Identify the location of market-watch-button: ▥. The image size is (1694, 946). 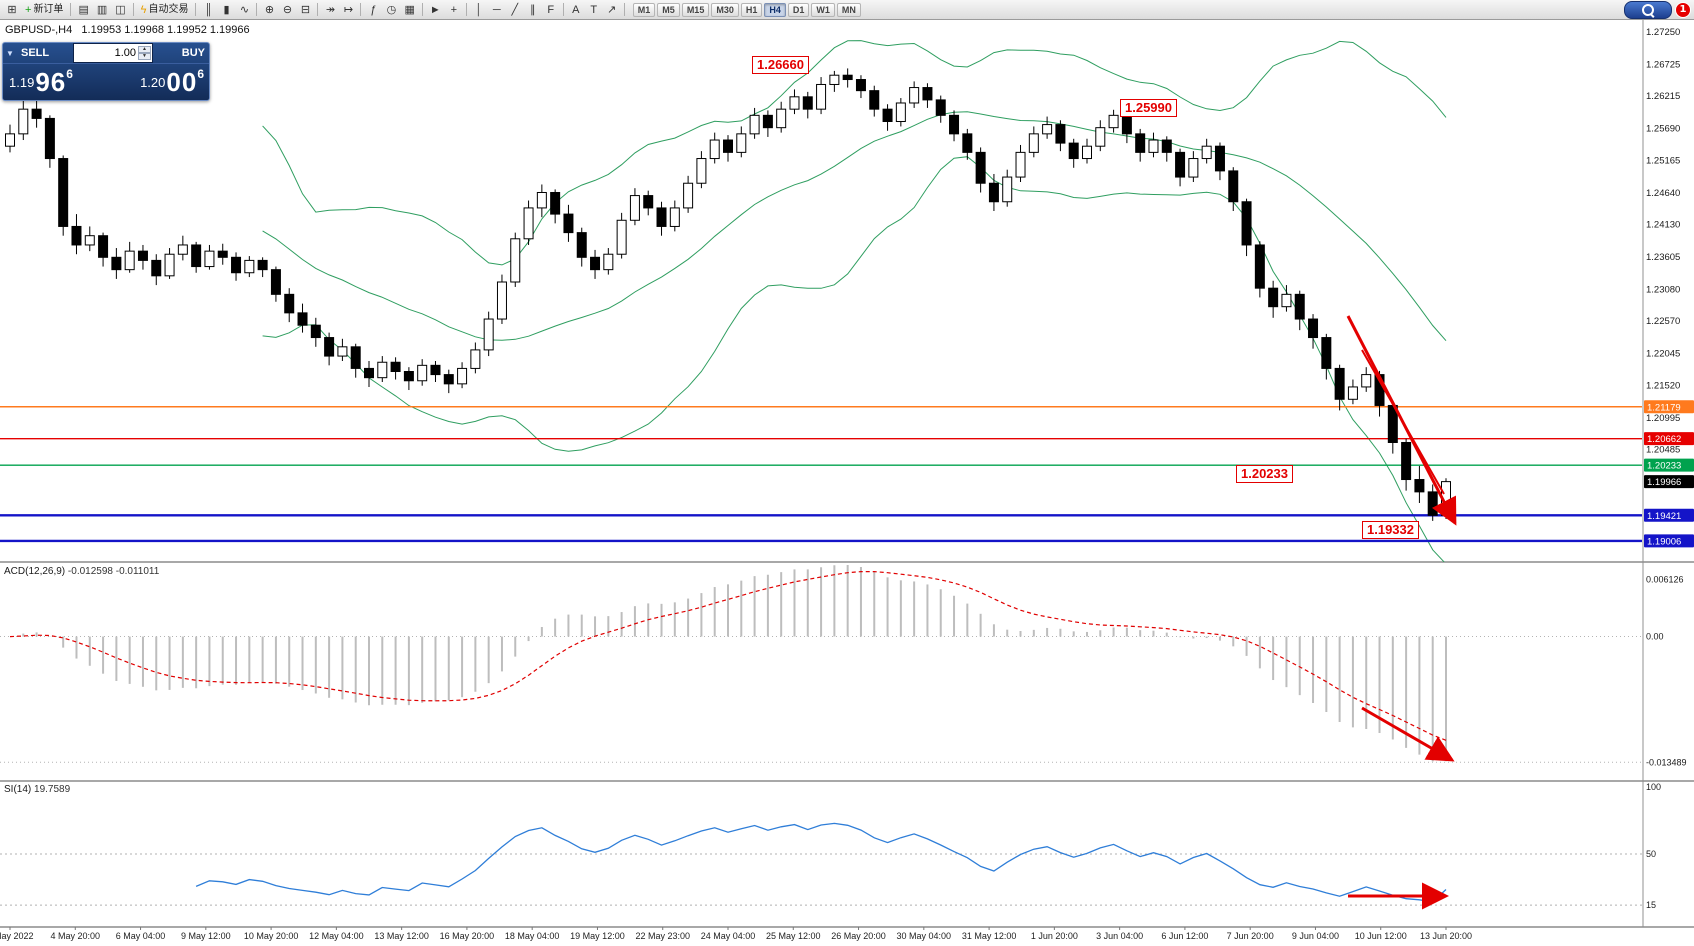
(102, 10).